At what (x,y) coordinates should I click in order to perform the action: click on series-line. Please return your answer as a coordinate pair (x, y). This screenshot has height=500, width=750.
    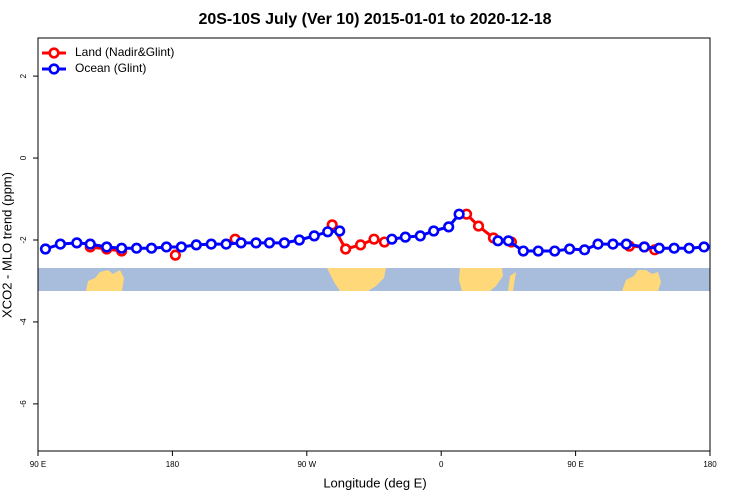
    Looking at the image, I should click on (374, 233).